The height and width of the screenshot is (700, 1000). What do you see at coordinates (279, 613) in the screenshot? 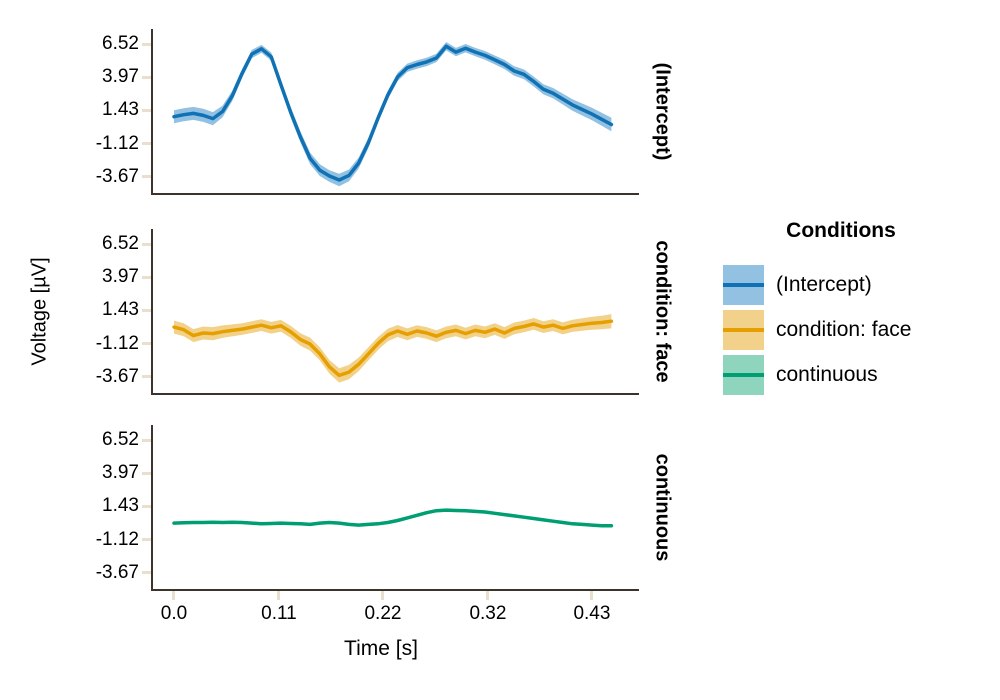
I see `x-tick-label: 0.11` at bounding box center [279, 613].